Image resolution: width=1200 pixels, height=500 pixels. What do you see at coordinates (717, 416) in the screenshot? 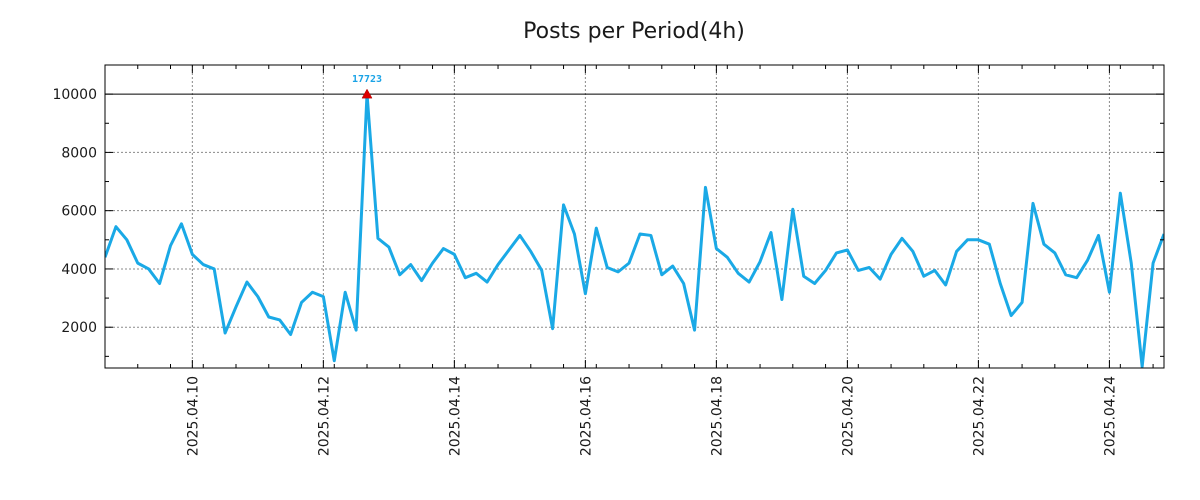
I see `x-tick-label: 2025.04.18` at bounding box center [717, 416].